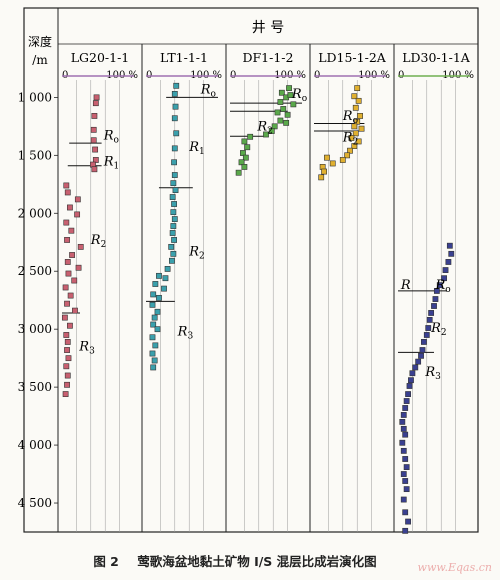  What do you see at coordinates (35, 445) in the screenshot?
I see `y-tick-label: 4 000` at bounding box center [35, 445].